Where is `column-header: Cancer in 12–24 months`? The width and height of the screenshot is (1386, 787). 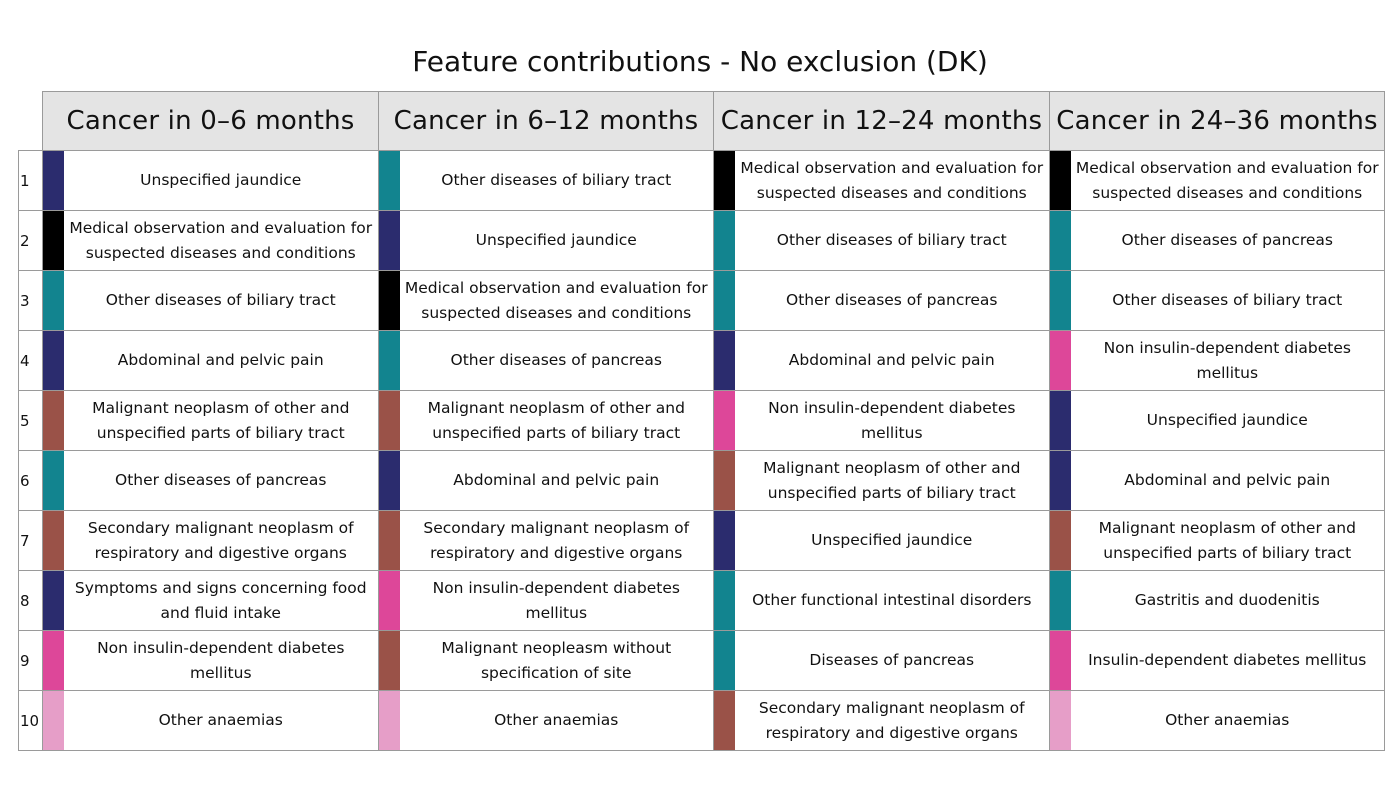 column-header: Cancer in 12–24 months is located at coordinates (881, 121).